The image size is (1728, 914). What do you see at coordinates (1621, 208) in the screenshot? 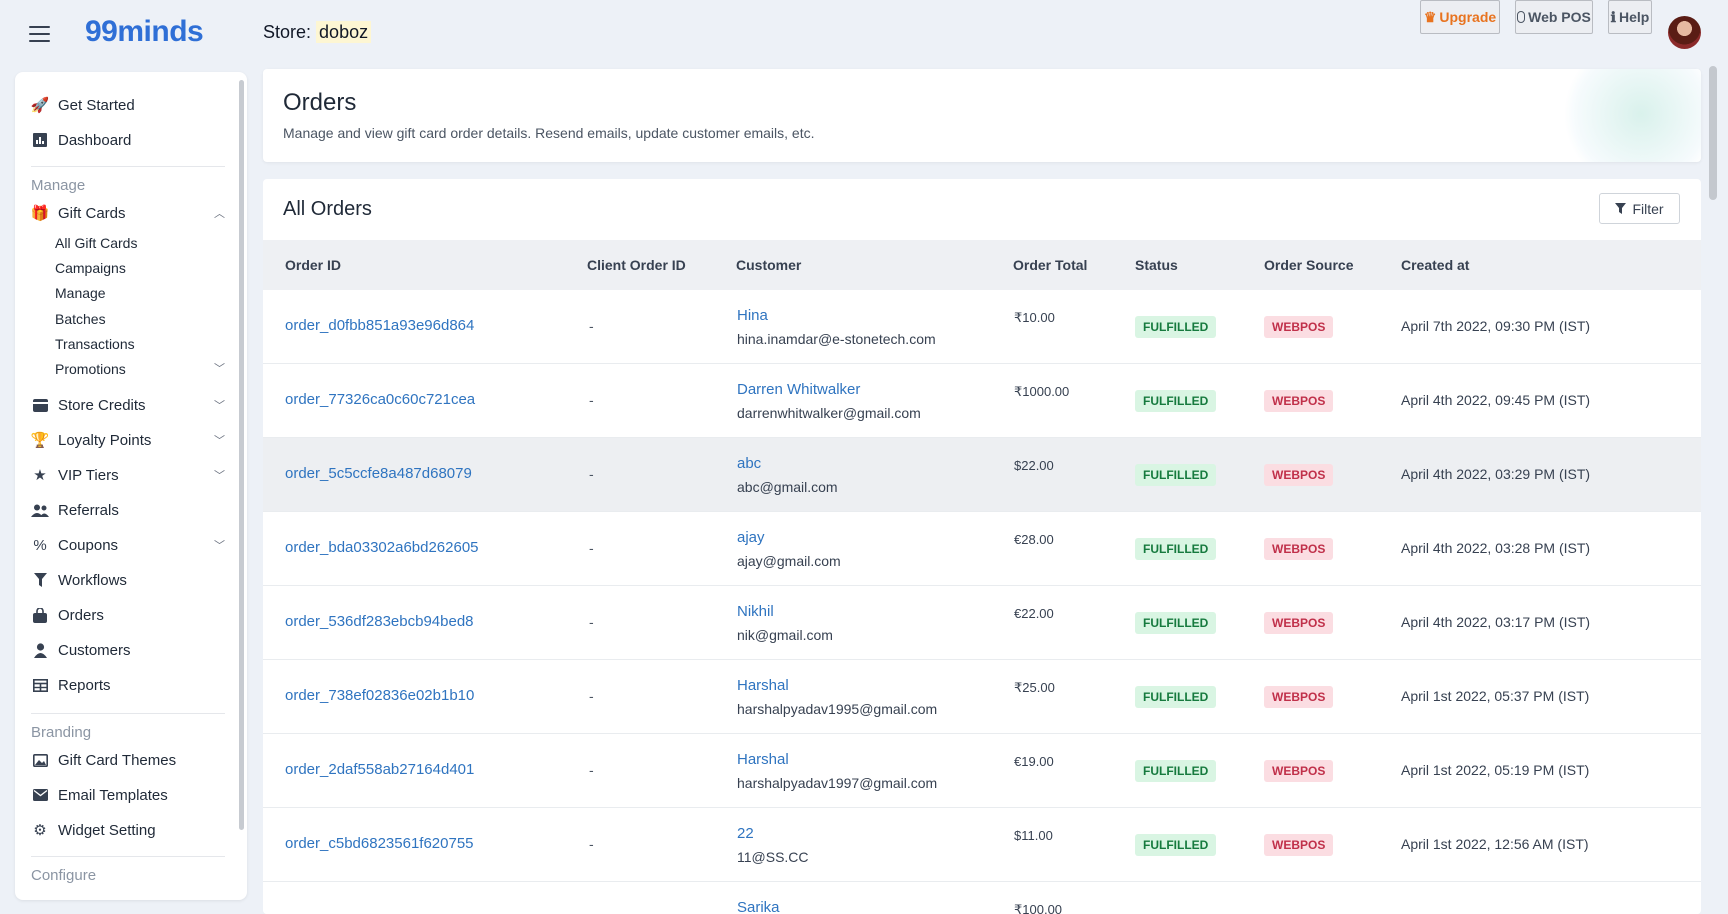
I see `funnel-icon` at bounding box center [1621, 208].